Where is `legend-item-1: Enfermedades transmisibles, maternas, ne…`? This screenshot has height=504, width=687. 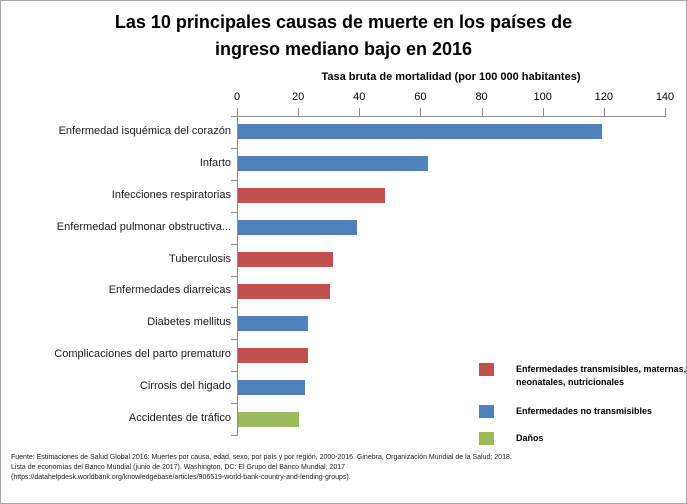 legend-item-1: Enfermedades transmisibles, maternas, ne… is located at coordinates (583, 376).